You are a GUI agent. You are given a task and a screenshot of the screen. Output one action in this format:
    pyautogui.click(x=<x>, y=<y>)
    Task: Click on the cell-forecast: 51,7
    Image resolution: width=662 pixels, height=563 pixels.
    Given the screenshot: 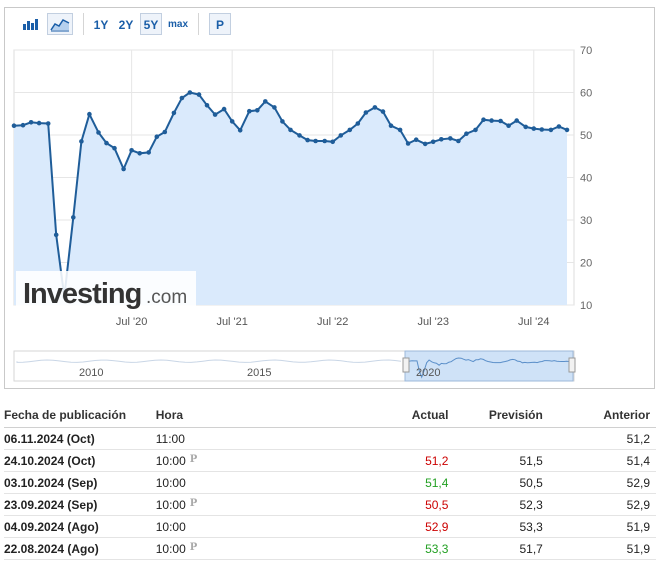 What is the action you would take?
    pyautogui.click(x=495, y=548)
    